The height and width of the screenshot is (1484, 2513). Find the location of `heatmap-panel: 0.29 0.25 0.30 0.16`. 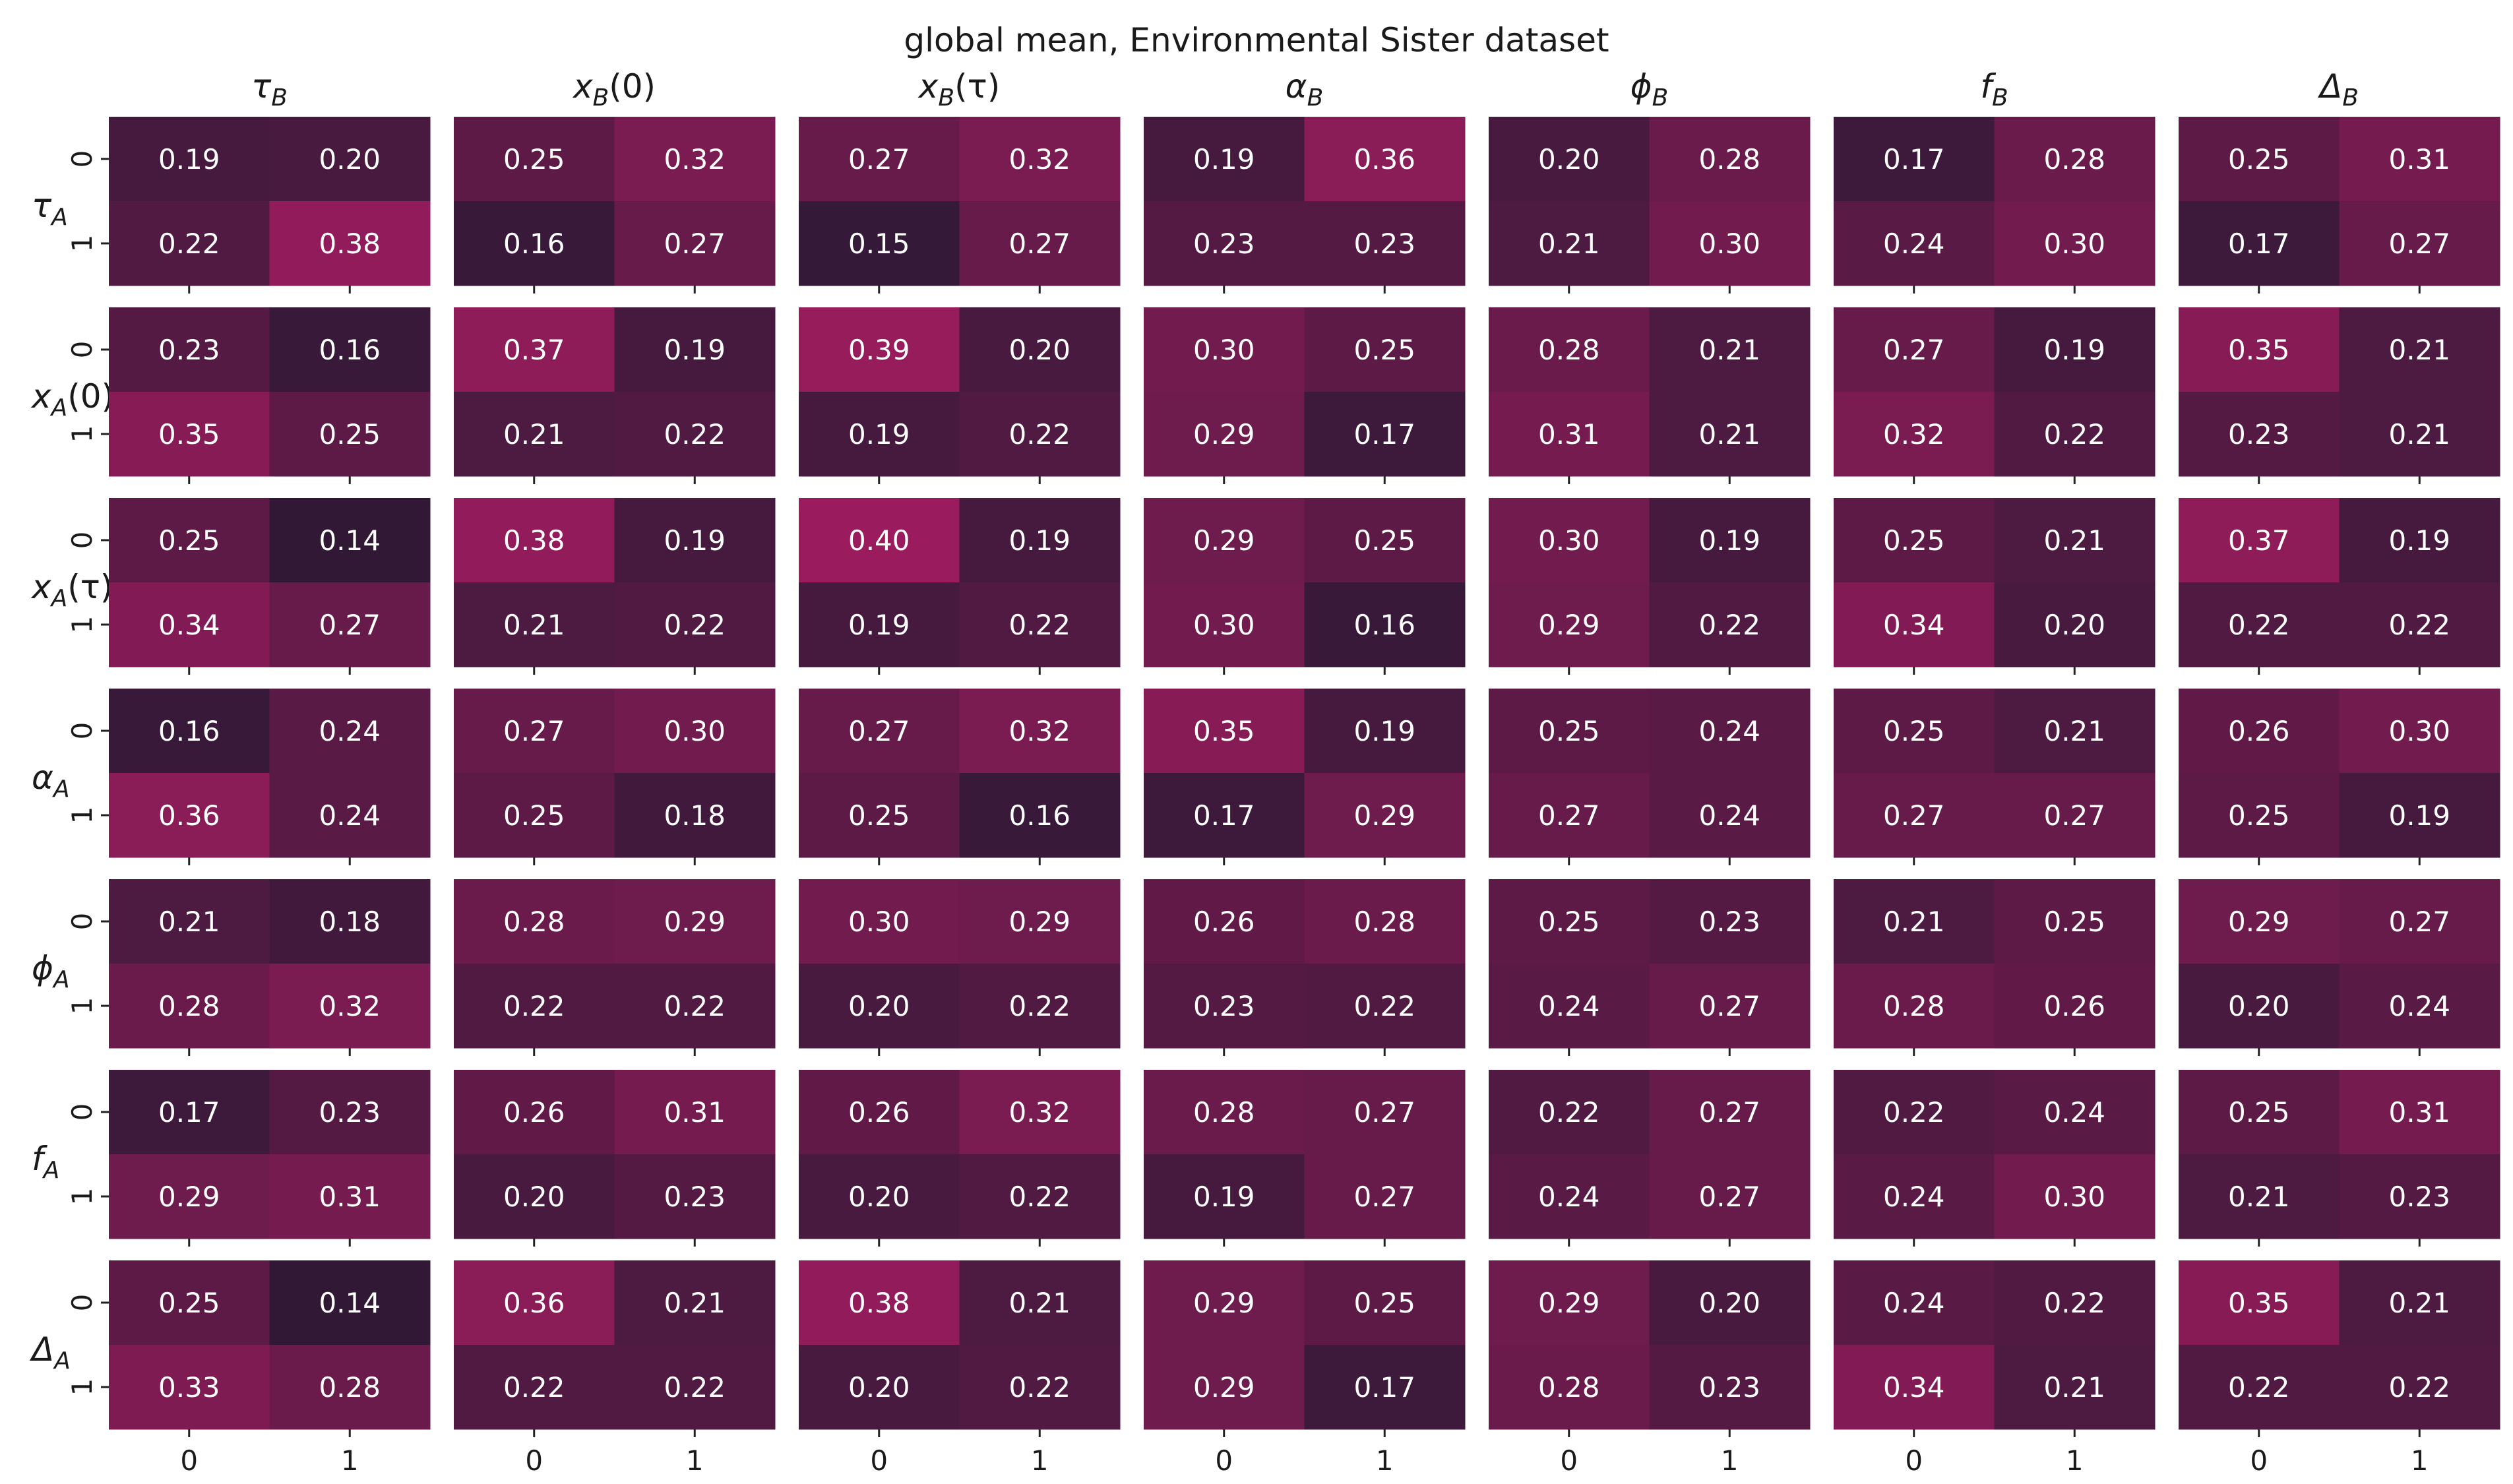

heatmap-panel: 0.29 0.25 0.30 0.16 is located at coordinates (1305, 586).